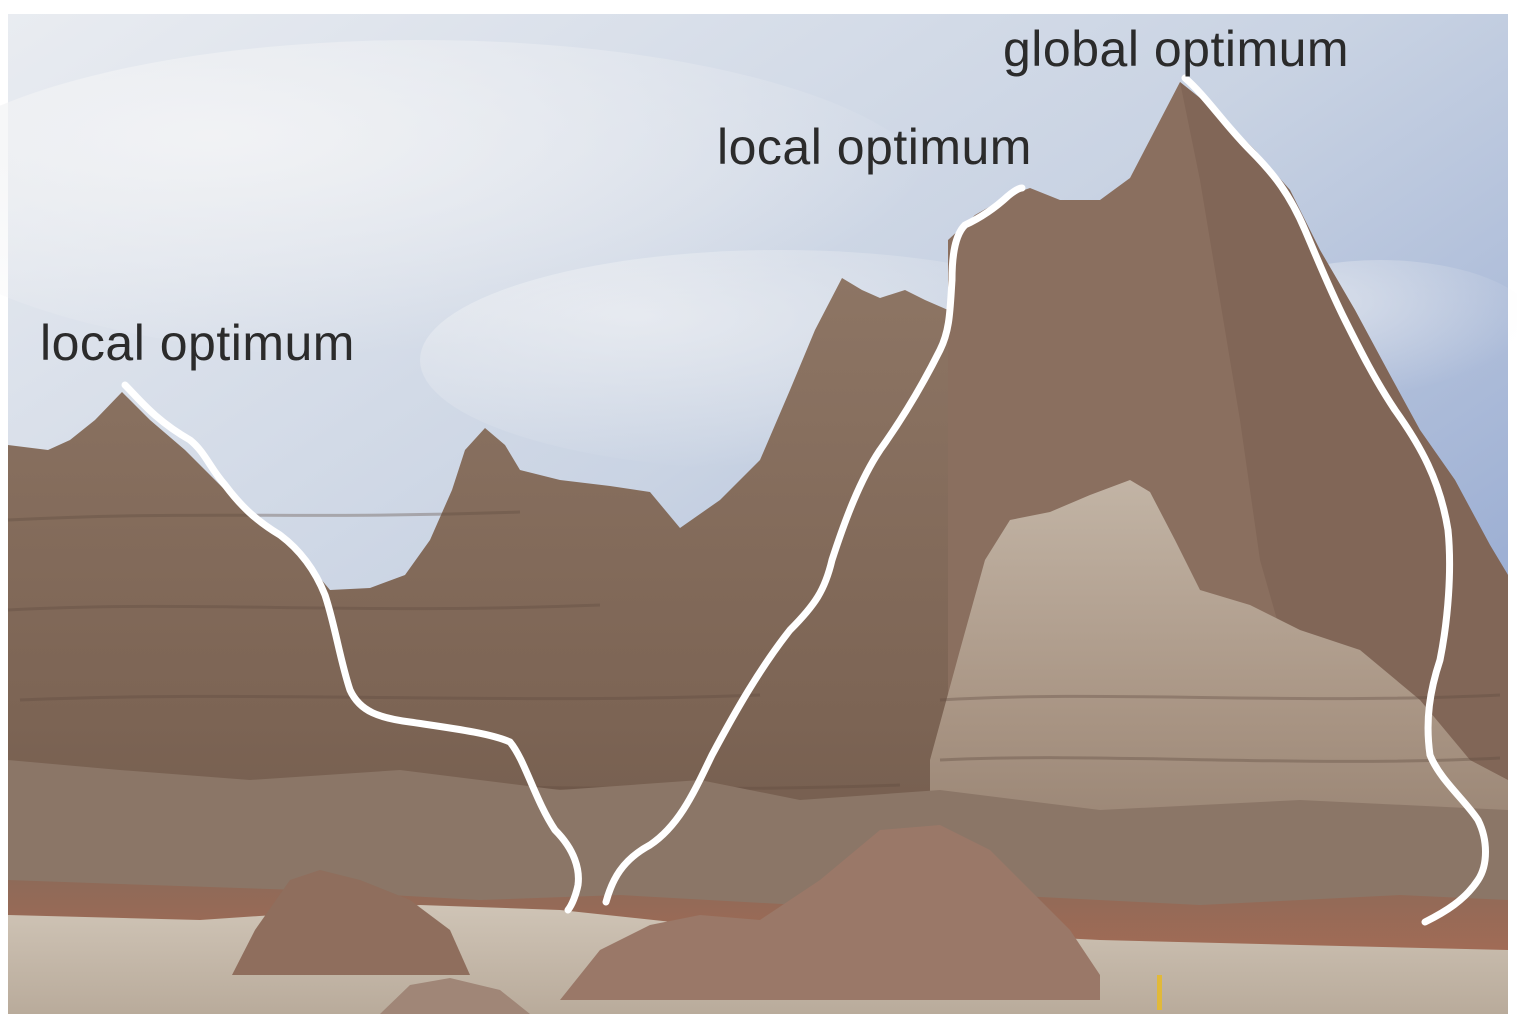  I want to click on foreground-mound-left, so click(351, 922).